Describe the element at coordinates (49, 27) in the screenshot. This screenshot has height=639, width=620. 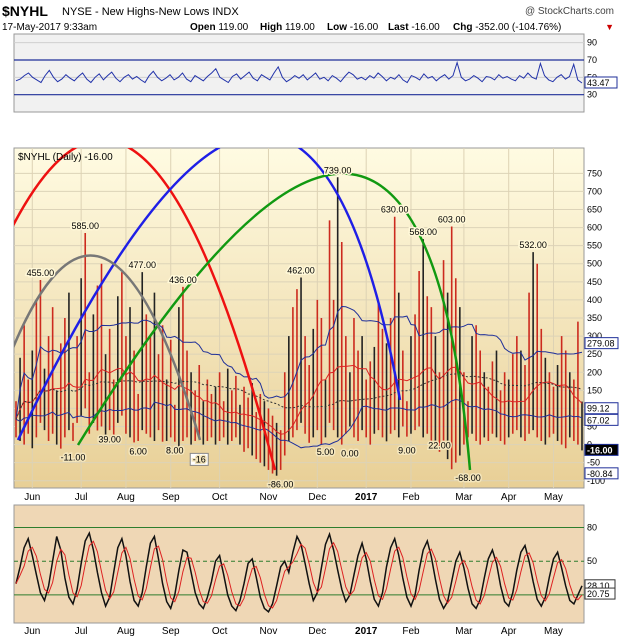
I see `datetime-label: 17-May-2017 9:33am` at that location.